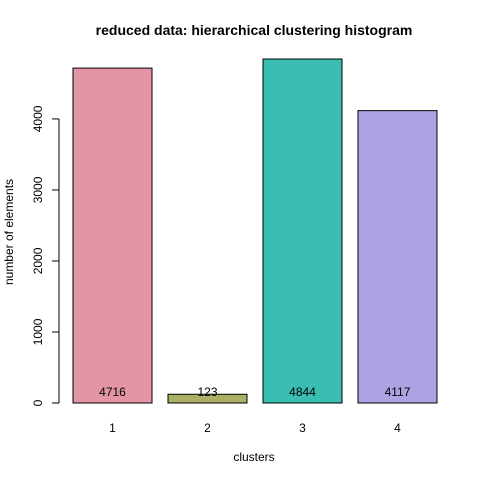 Image resolution: width=480 pixels, height=485 pixels. I want to click on y-tick-label: 0, so click(38, 402).